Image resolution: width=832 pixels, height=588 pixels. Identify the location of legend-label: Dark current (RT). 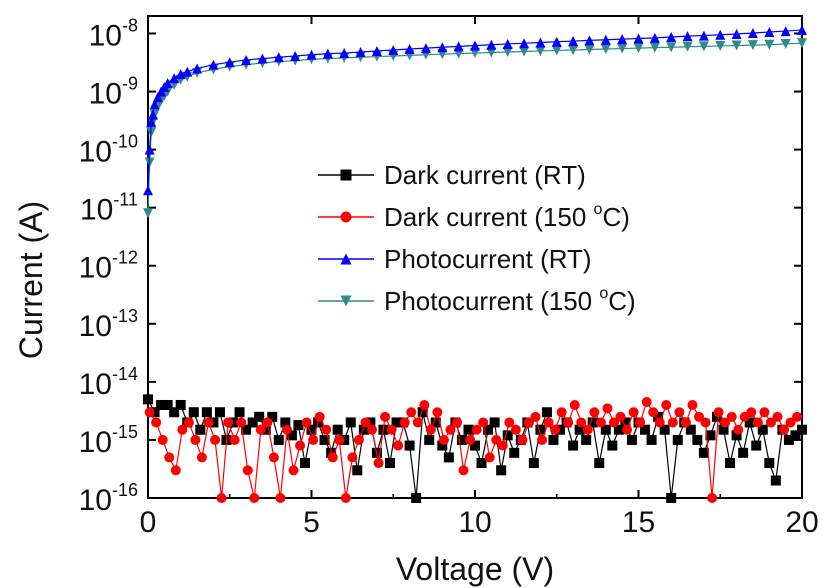
(485, 175).